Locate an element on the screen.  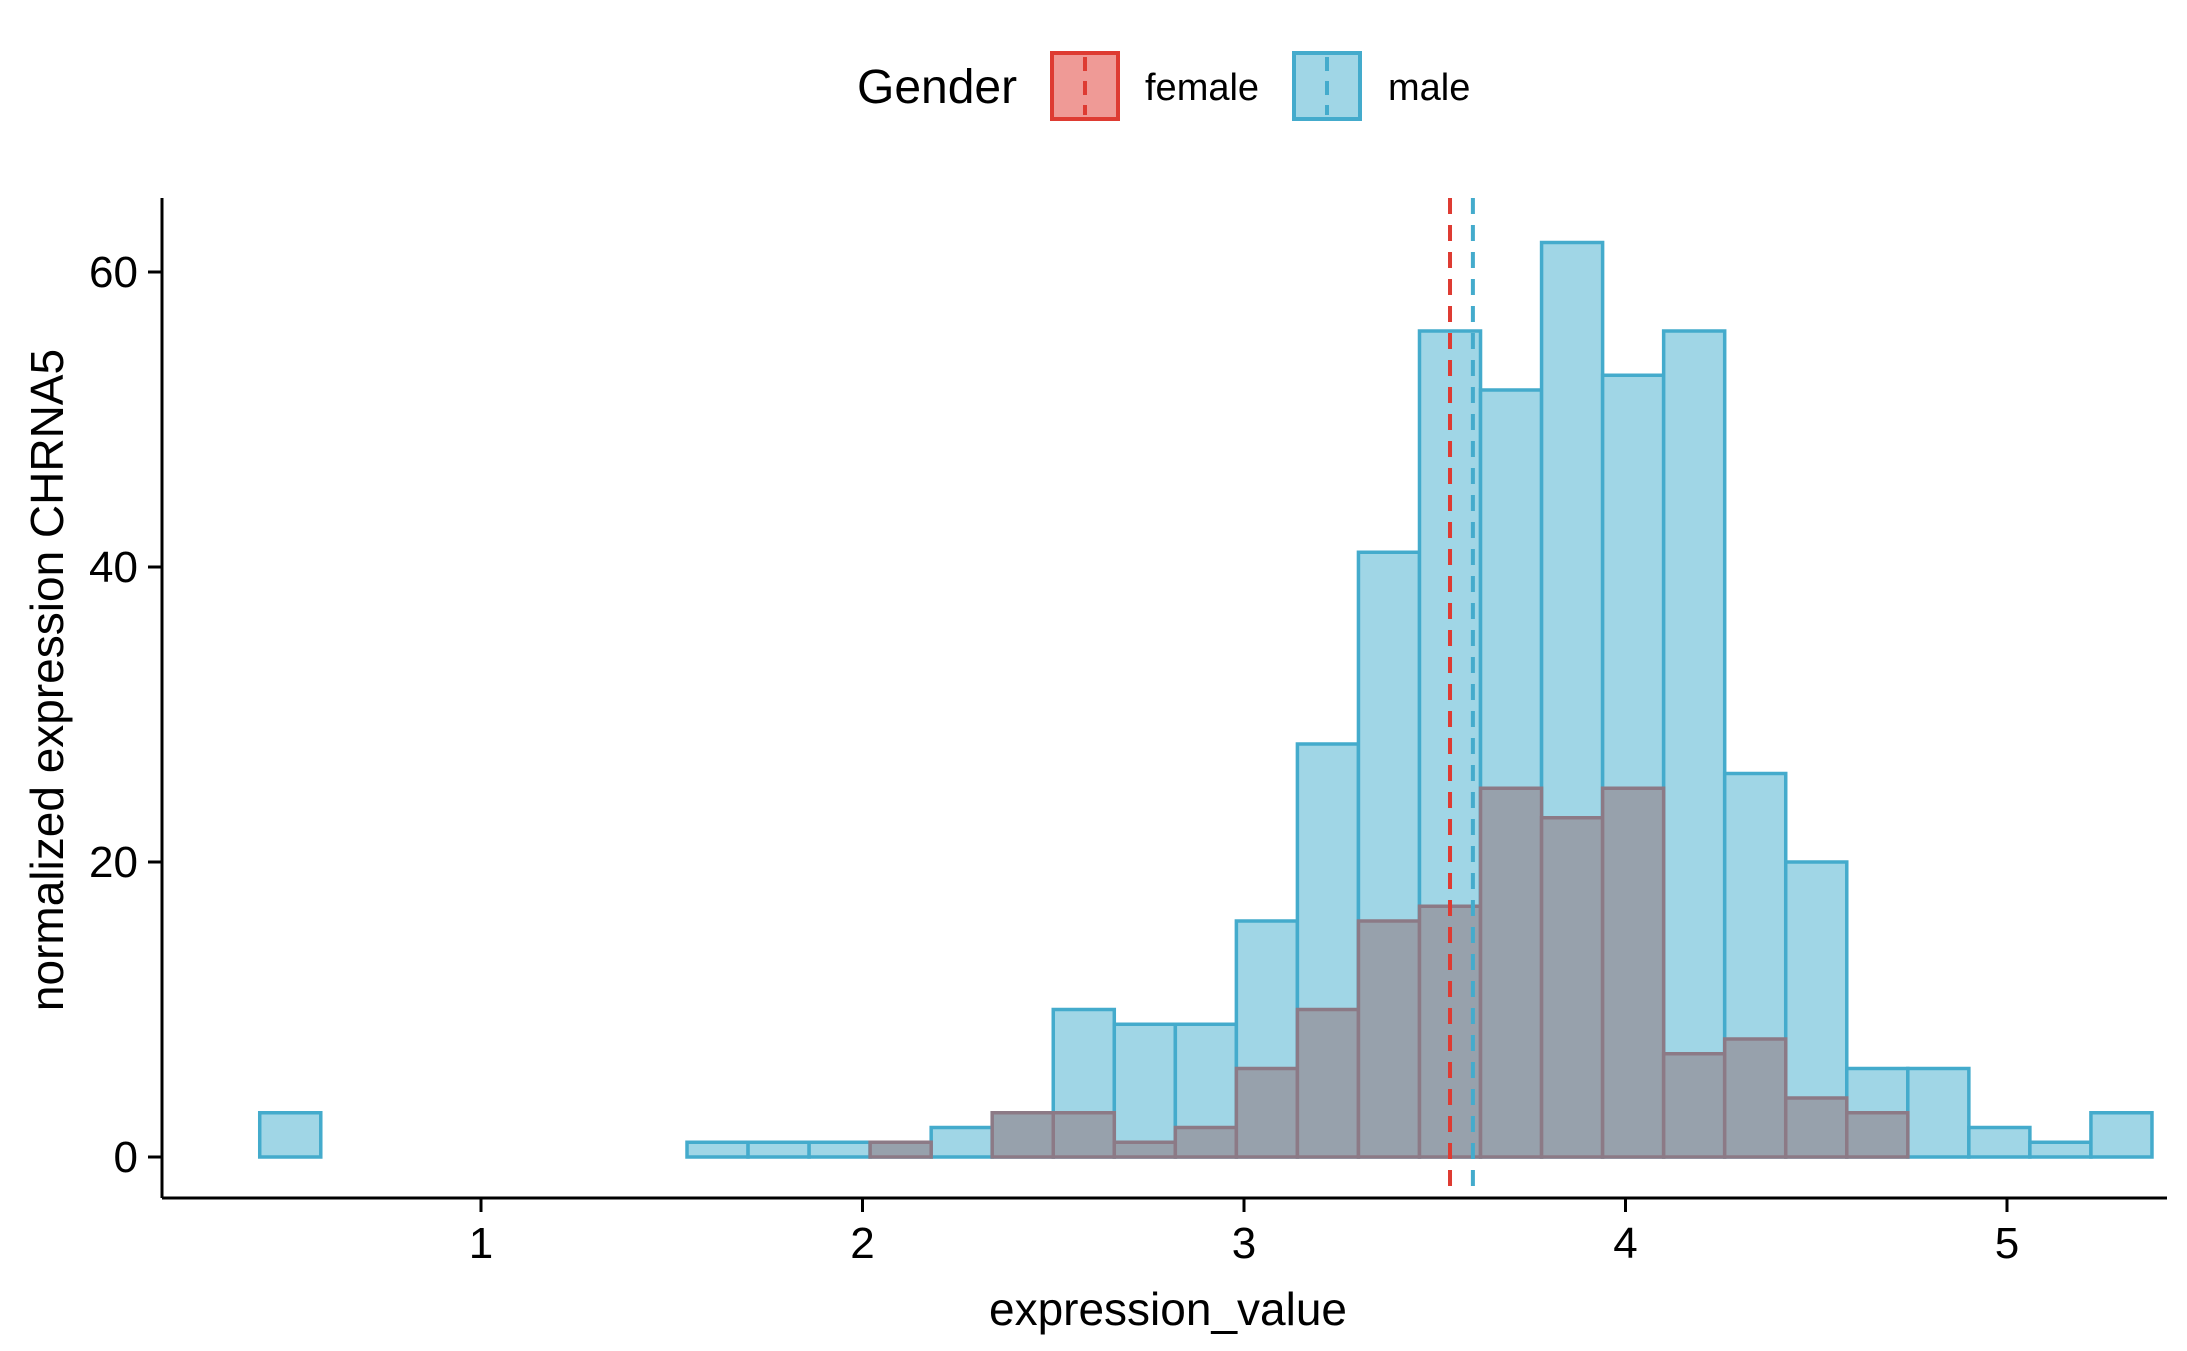
bars-female is located at coordinates (1389, 972).